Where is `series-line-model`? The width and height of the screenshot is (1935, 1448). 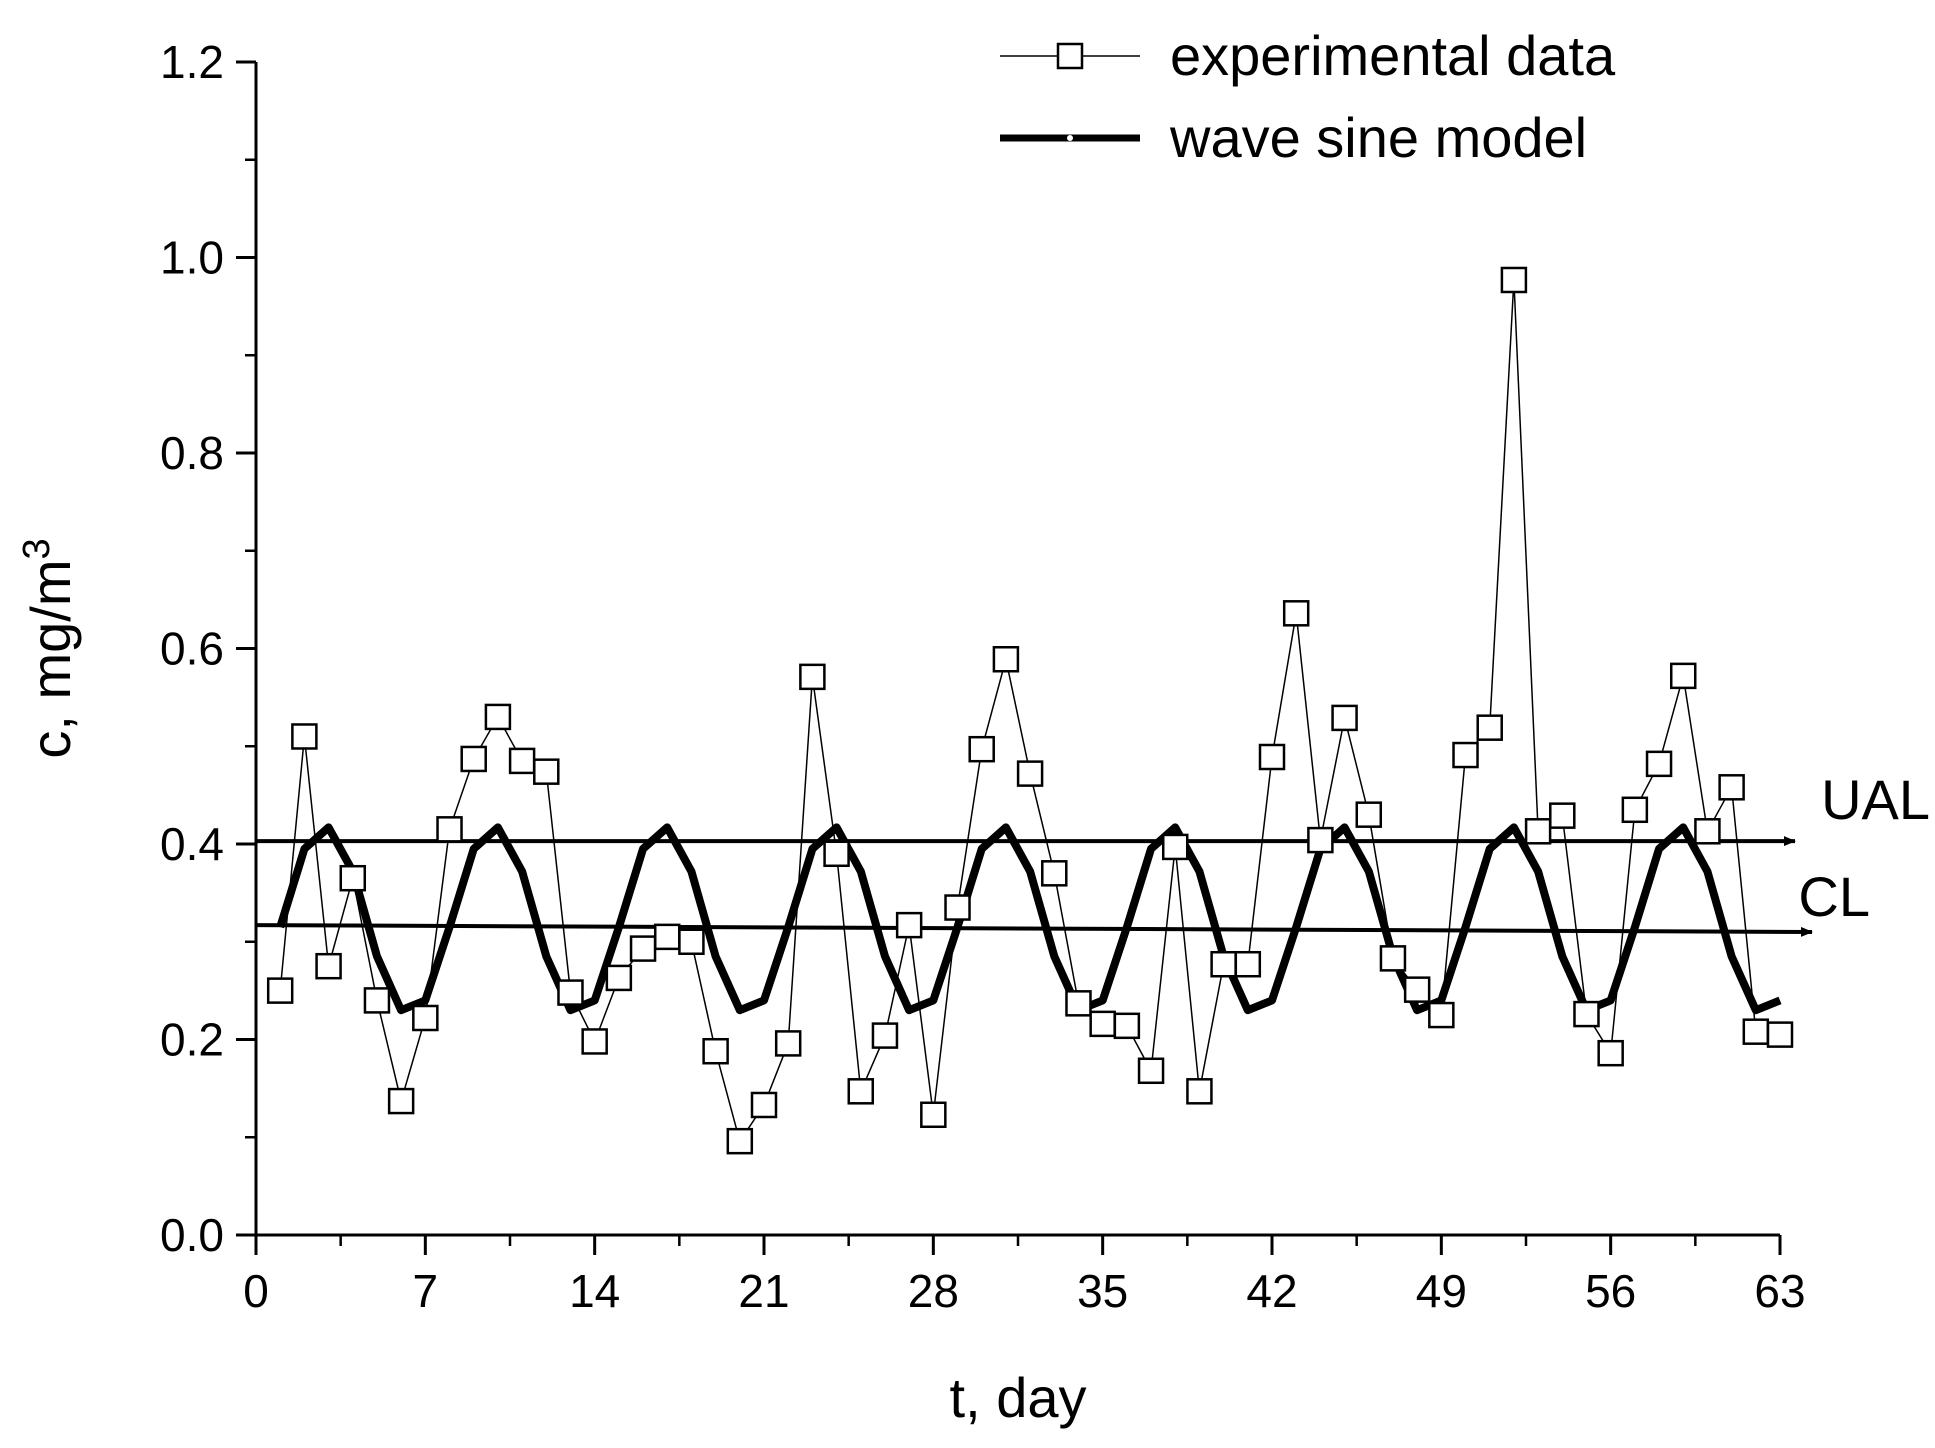
series-line-model is located at coordinates (1029, 919).